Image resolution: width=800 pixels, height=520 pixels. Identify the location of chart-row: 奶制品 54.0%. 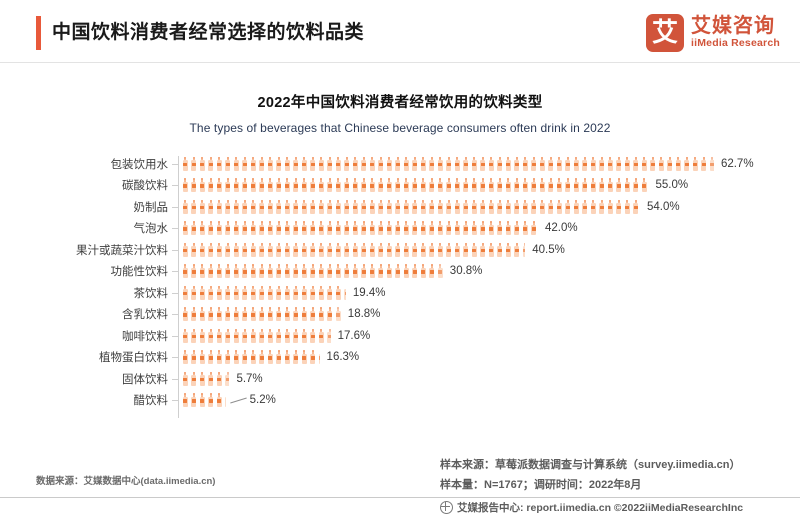
(400, 207).